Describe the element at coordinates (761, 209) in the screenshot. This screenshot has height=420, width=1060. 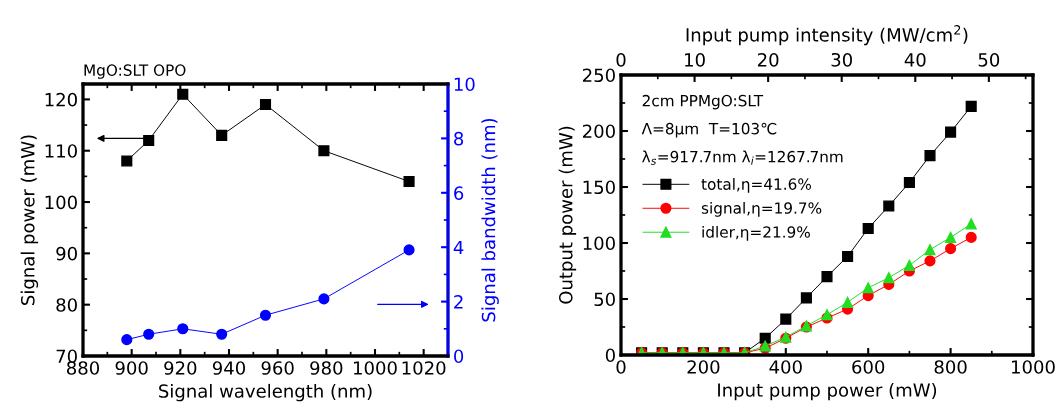
I see `legend-label: signal,η=19.7%` at that location.